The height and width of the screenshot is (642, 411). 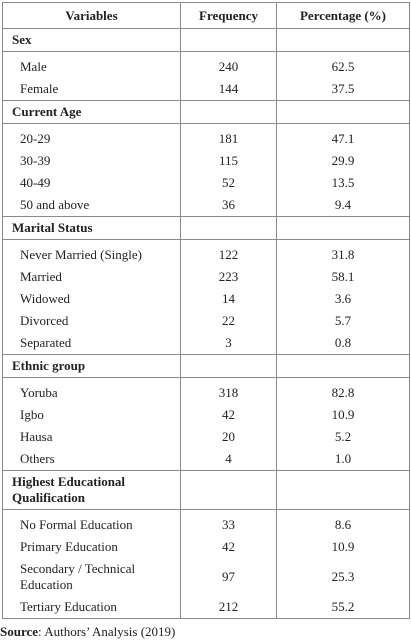 What do you see at coordinates (91, 183) in the screenshot?
I see `row-label: 40-49` at bounding box center [91, 183].